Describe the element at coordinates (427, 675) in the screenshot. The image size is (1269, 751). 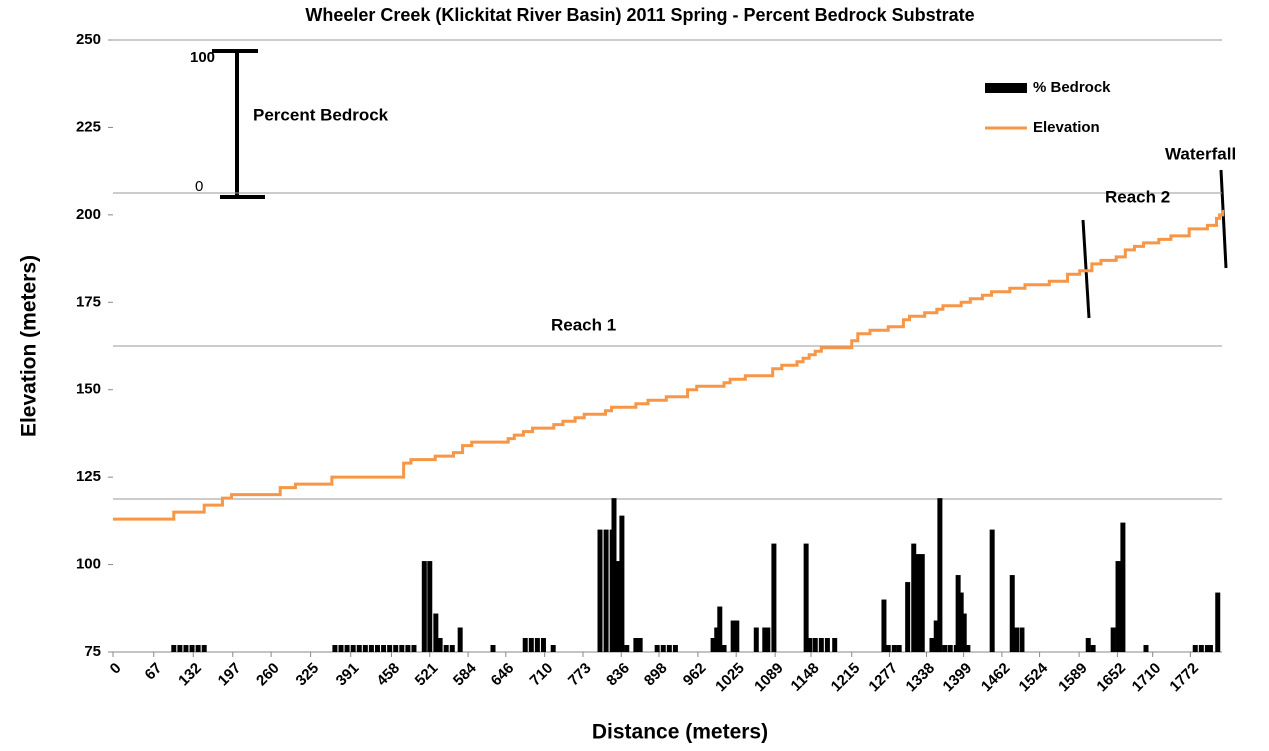
I see `x-tick-label: 521` at that location.